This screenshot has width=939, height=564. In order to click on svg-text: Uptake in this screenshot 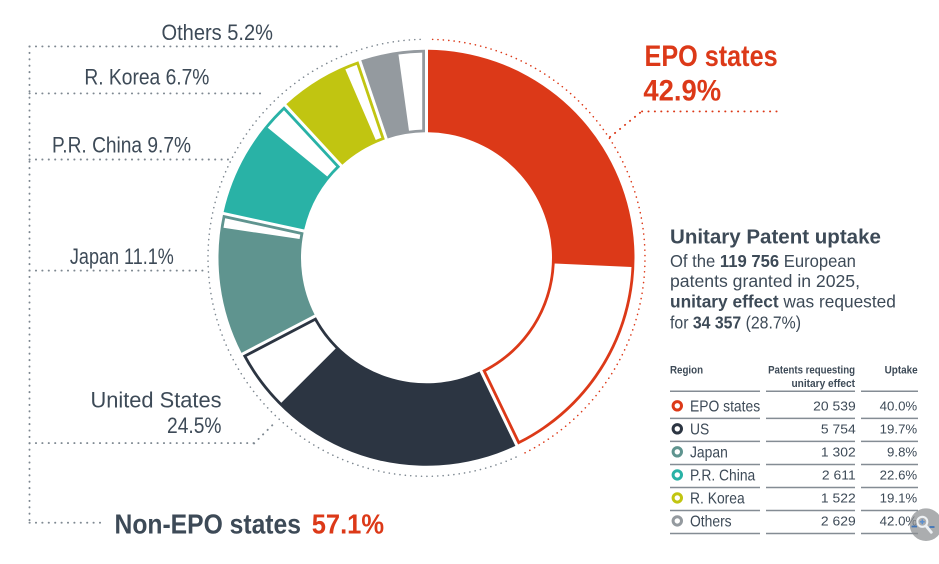, I will do `click(901, 370)`.